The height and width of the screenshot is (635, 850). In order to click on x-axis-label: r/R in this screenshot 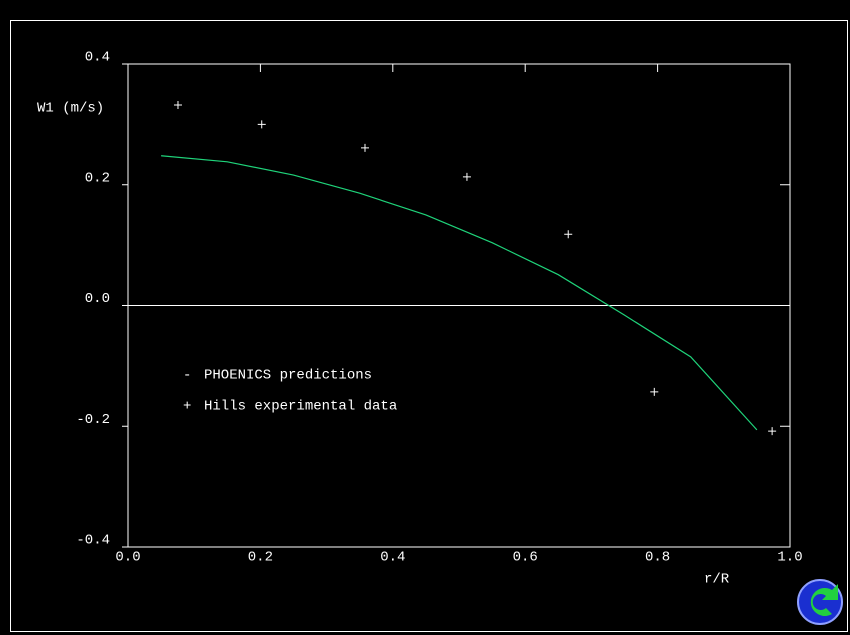, I will do `click(717, 580)`.